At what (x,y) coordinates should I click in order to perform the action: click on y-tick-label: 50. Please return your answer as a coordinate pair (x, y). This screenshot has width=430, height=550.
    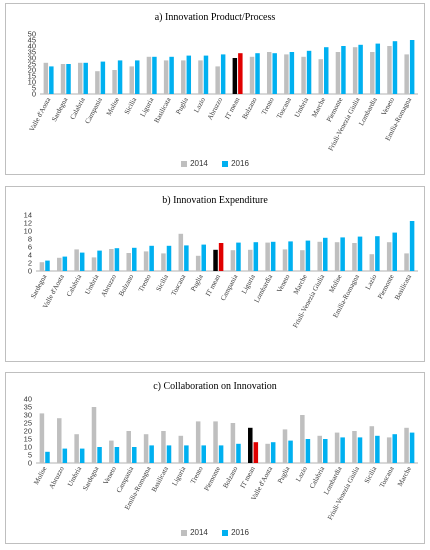
    Looking at the image, I should click on (32, 34).